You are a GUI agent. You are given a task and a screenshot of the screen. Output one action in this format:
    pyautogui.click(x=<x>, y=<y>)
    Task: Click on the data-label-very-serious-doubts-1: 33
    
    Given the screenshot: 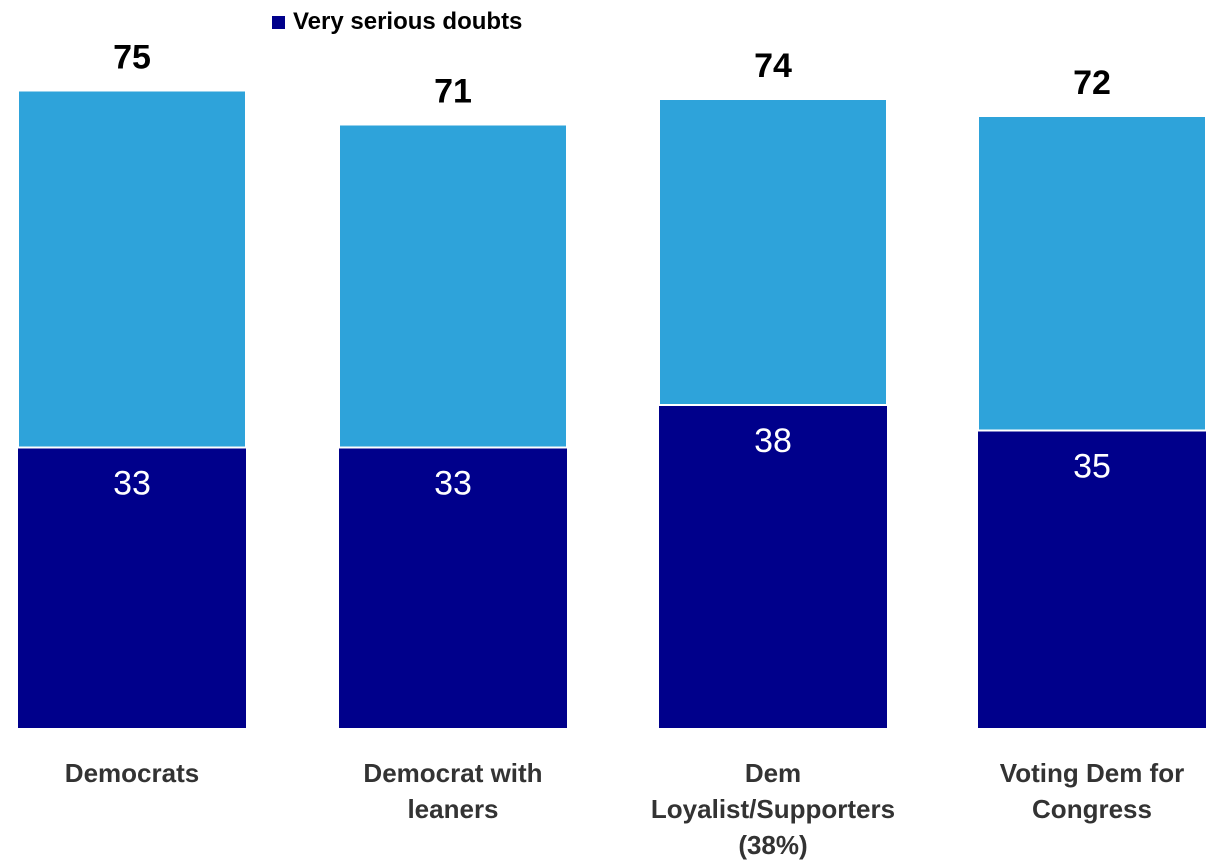 What is the action you would take?
    pyautogui.click(x=453, y=484)
    